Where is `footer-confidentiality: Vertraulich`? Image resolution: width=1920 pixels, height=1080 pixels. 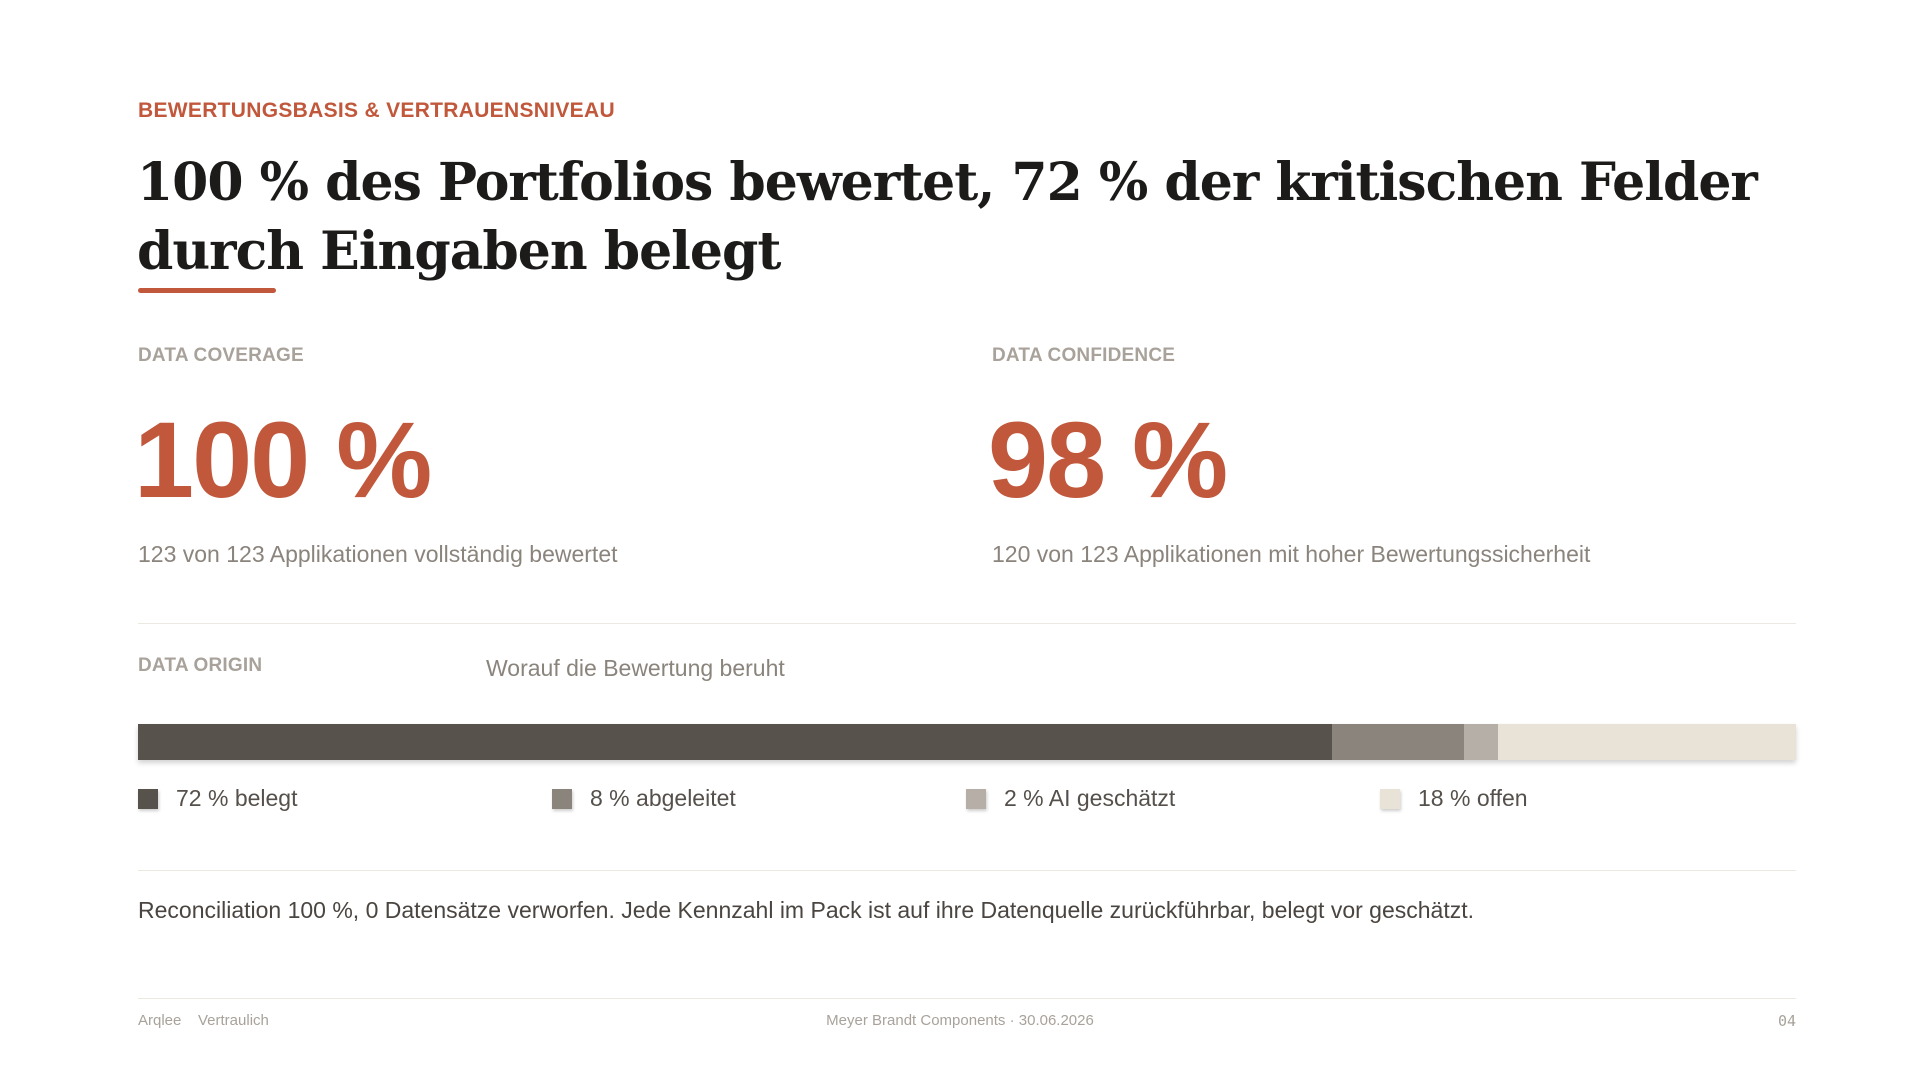 footer-confidentiality: Vertraulich is located at coordinates (233, 1020).